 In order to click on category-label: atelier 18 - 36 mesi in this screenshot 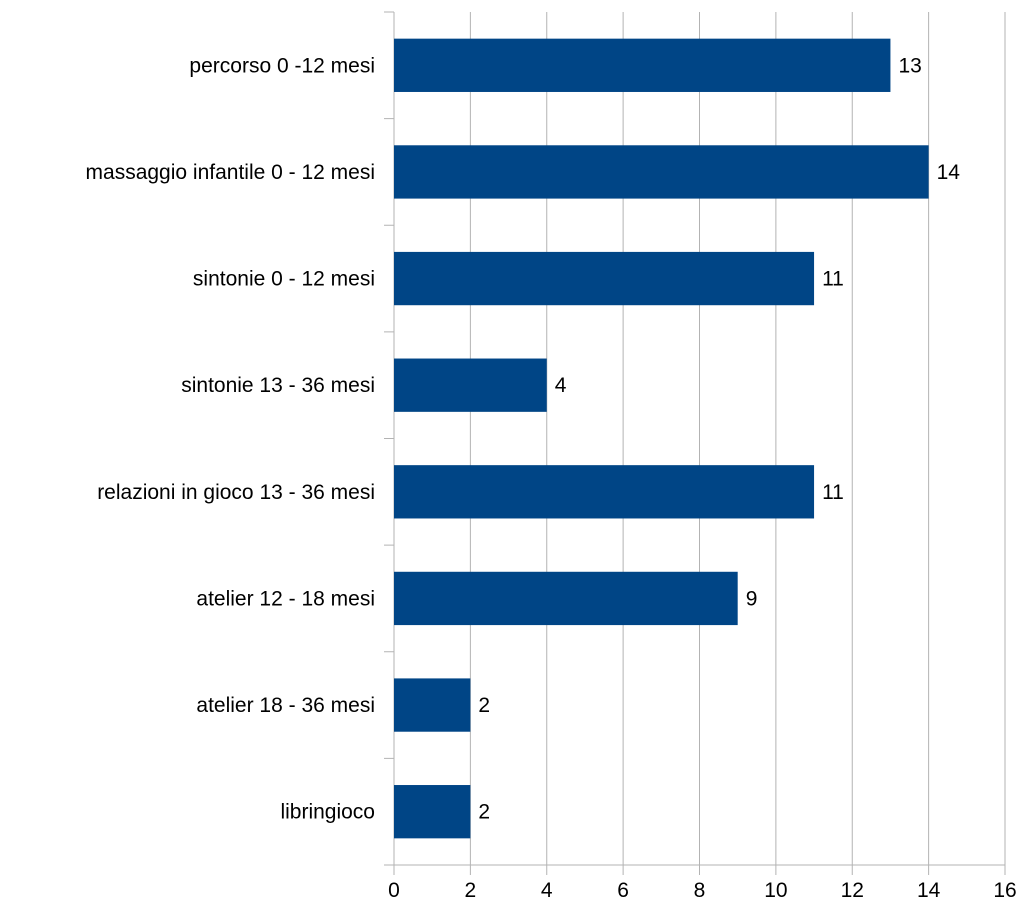, I will do `click(285, 705)`.